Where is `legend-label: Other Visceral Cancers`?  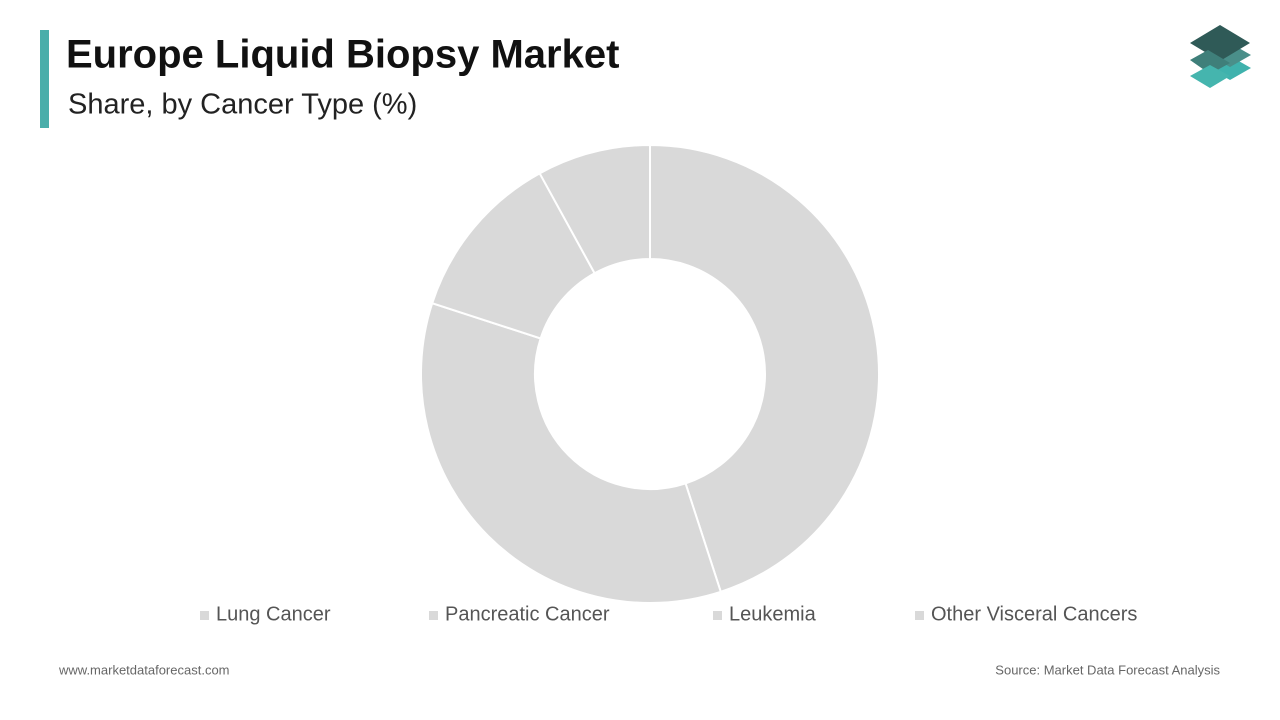 legend-label: Other Visceral Cancers is located at coordinates (1034, 614).